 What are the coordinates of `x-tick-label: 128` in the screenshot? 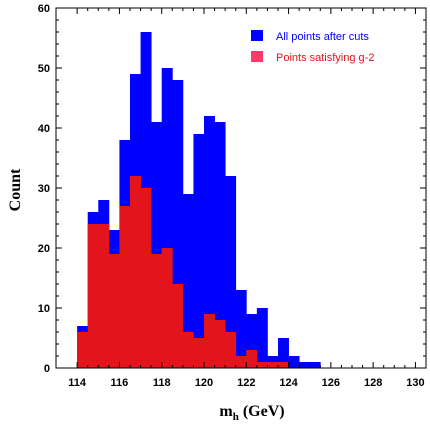 It's located at (373, 383).